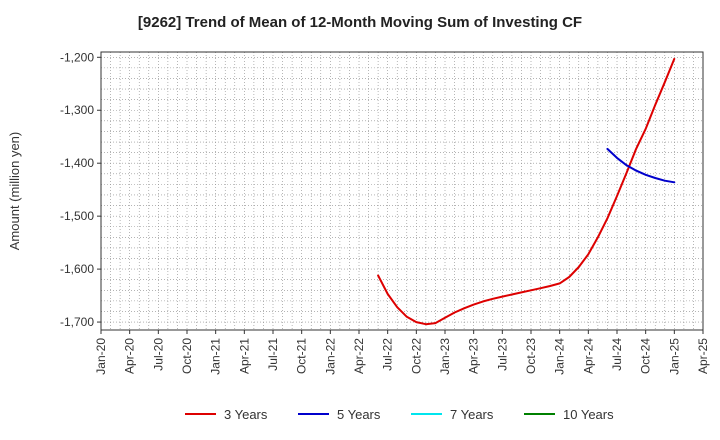 The width and height of the screenshot is (720, 440). Describe the element at coordinates (359, 356) in the screenshot. I see `x-tick-label: Apr-22` at that location.